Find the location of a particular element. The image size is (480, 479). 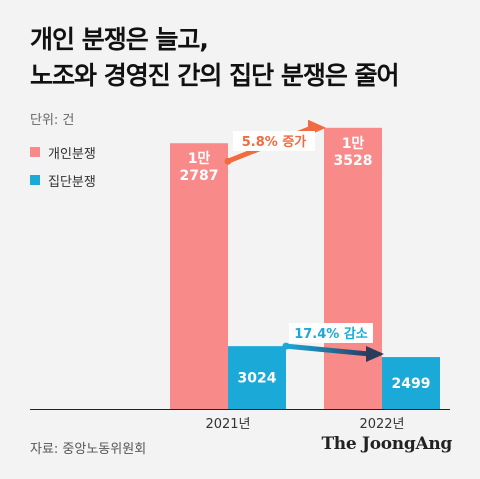

data-label-collective-1-line-0: 2499 is located at coordinates (411, 384).